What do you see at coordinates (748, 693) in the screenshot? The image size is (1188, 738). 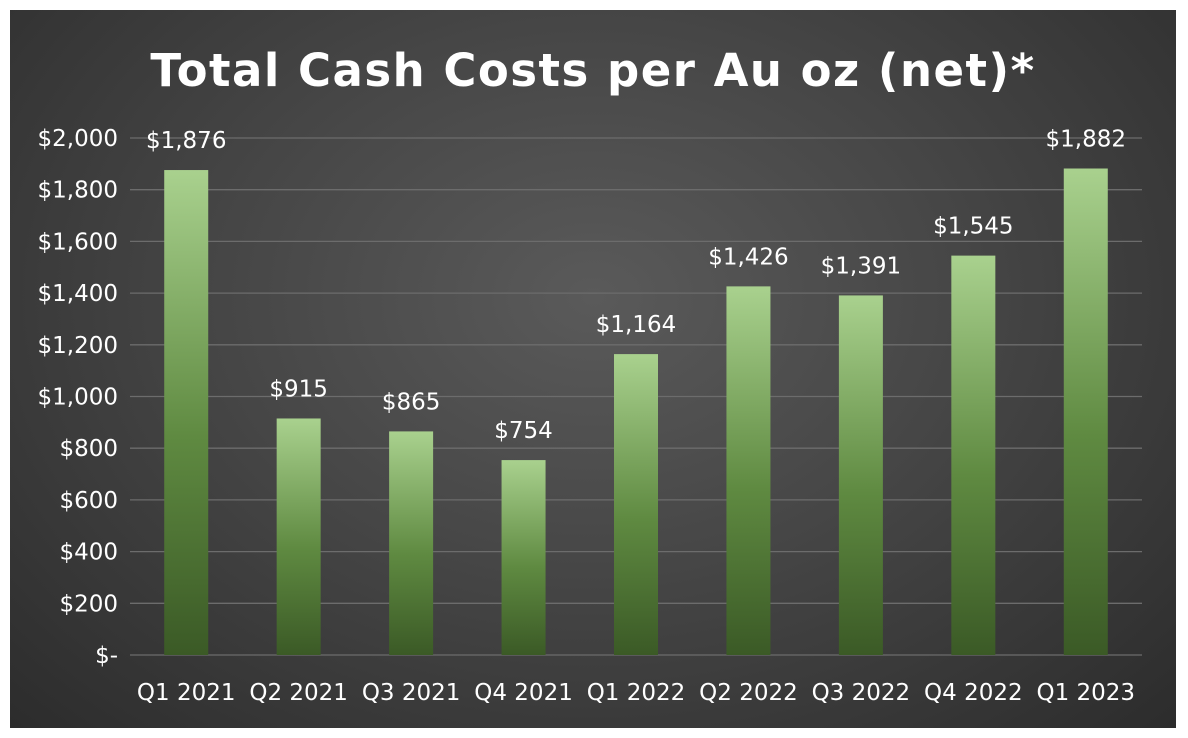 I see `x-tick-label: Q2 2022` at bounding box center [748, 693].